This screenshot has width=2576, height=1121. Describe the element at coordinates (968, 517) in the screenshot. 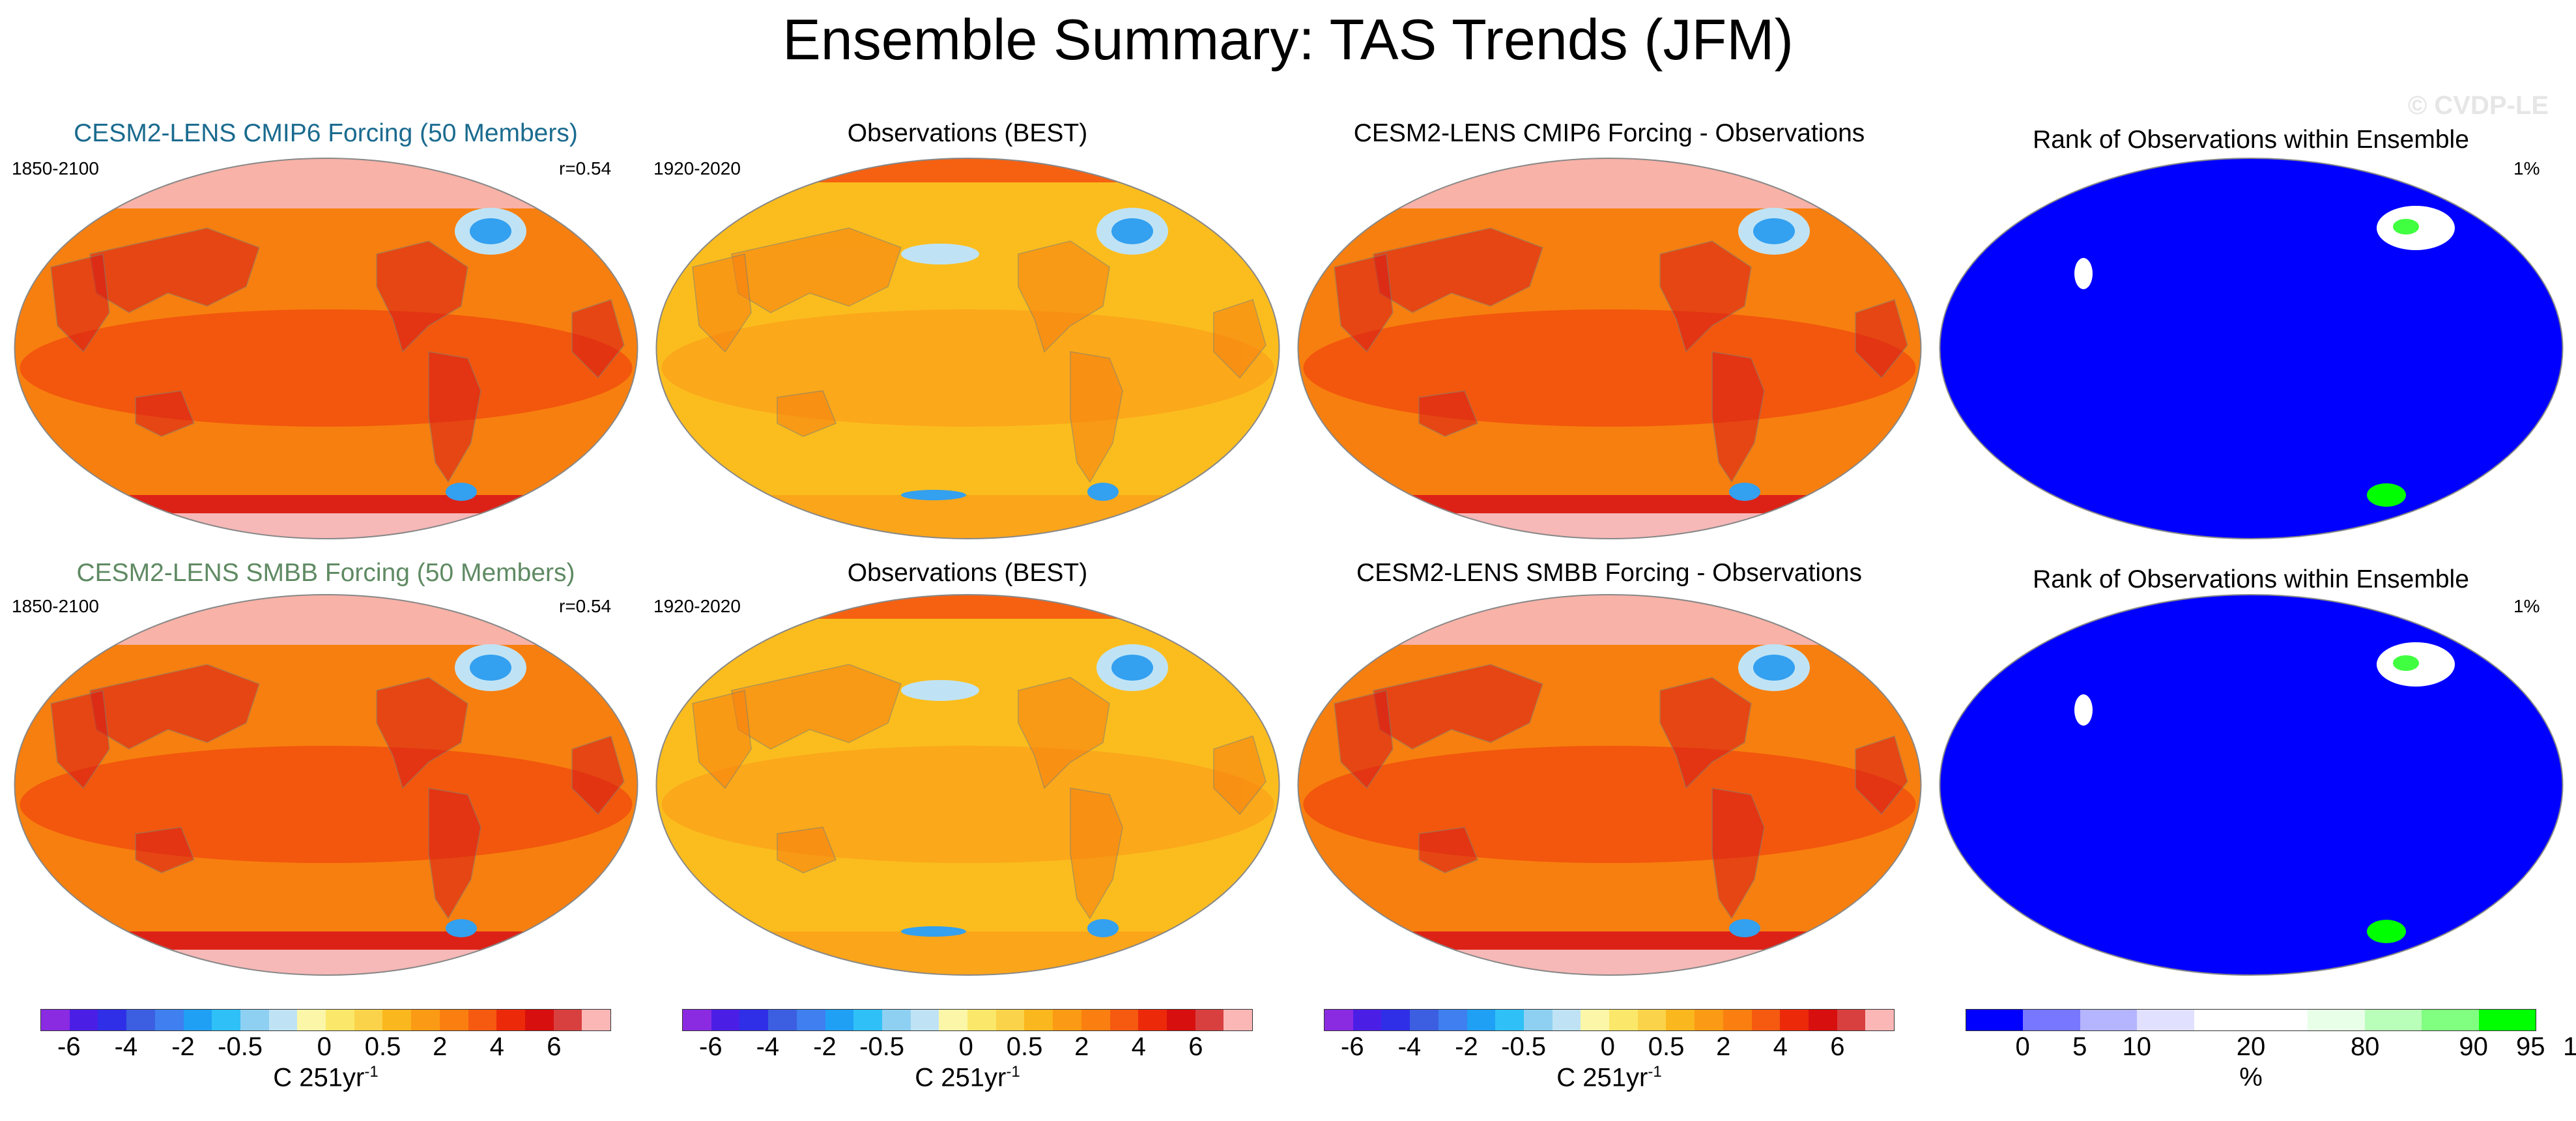

I see `antarctic-region` at that location.